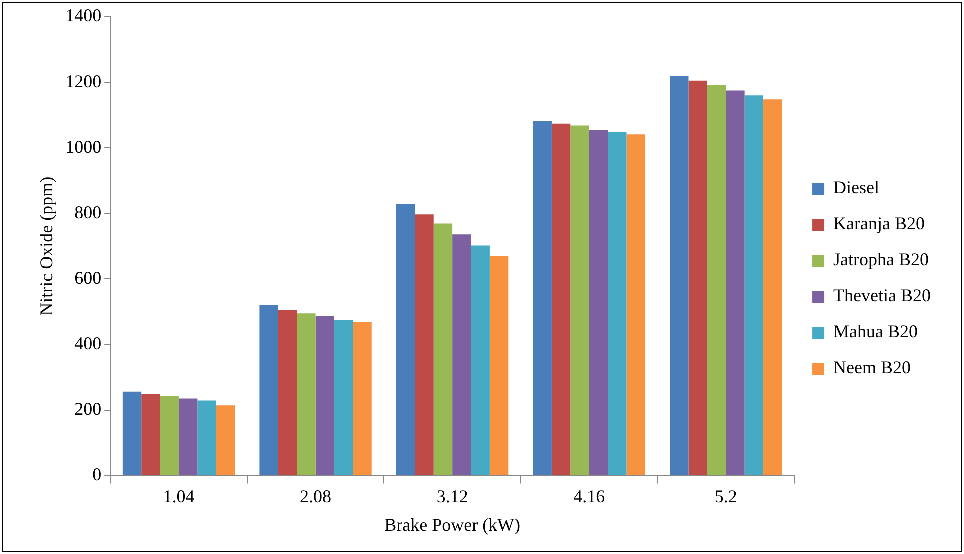  What do you see at coordinates (726, 496) in the screenshot?
I see `x-tick-label: 5.2` at bounding box center [726, 496].